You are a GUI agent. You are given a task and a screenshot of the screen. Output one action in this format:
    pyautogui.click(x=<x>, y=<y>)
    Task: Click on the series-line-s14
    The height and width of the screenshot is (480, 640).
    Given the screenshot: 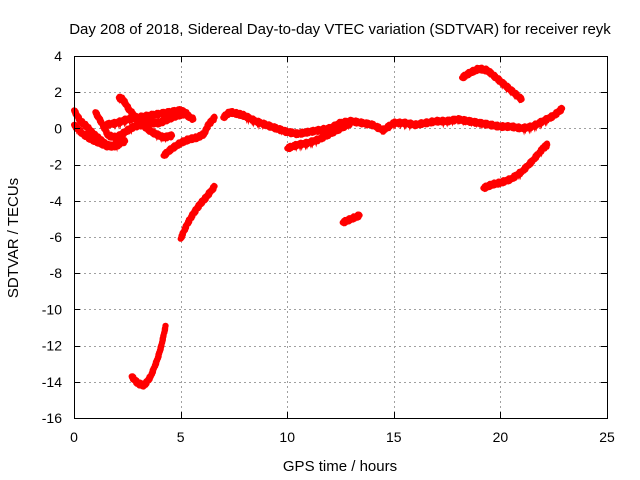 What is the action you would take?
    pyautogui.click(x=515, y=166)
    